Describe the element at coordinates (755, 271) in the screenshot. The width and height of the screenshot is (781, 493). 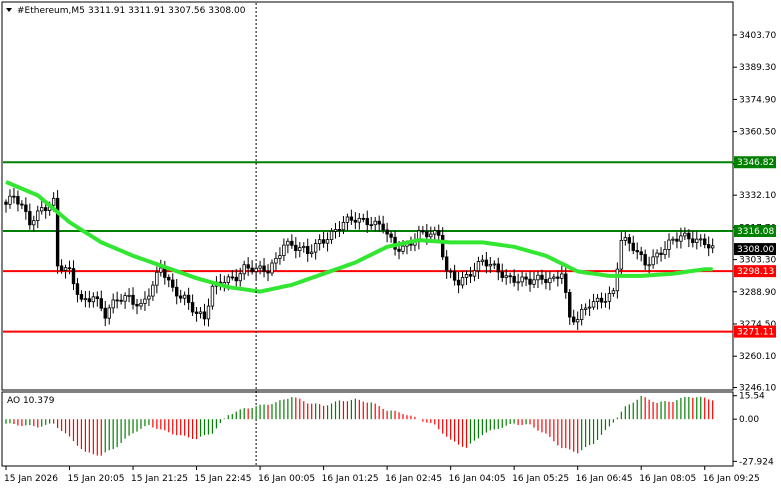
I see `level-price-tag: 3298.13` at that location.